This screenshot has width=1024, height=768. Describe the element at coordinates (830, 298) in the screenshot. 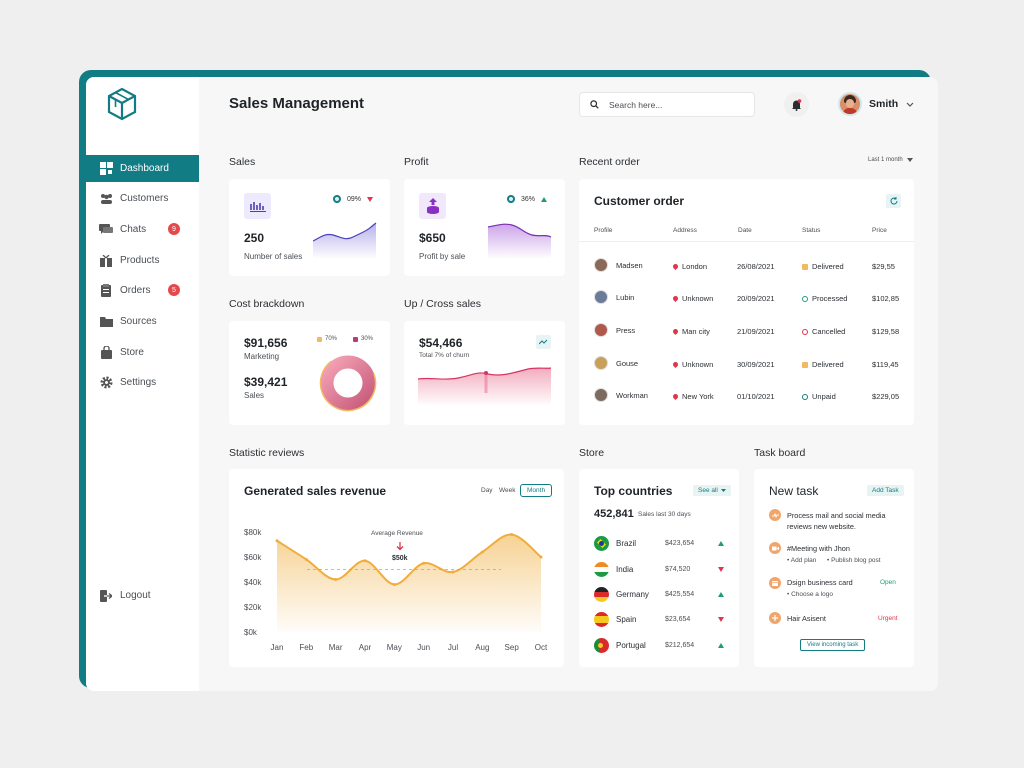

I see `row-status: Processed` at that location.